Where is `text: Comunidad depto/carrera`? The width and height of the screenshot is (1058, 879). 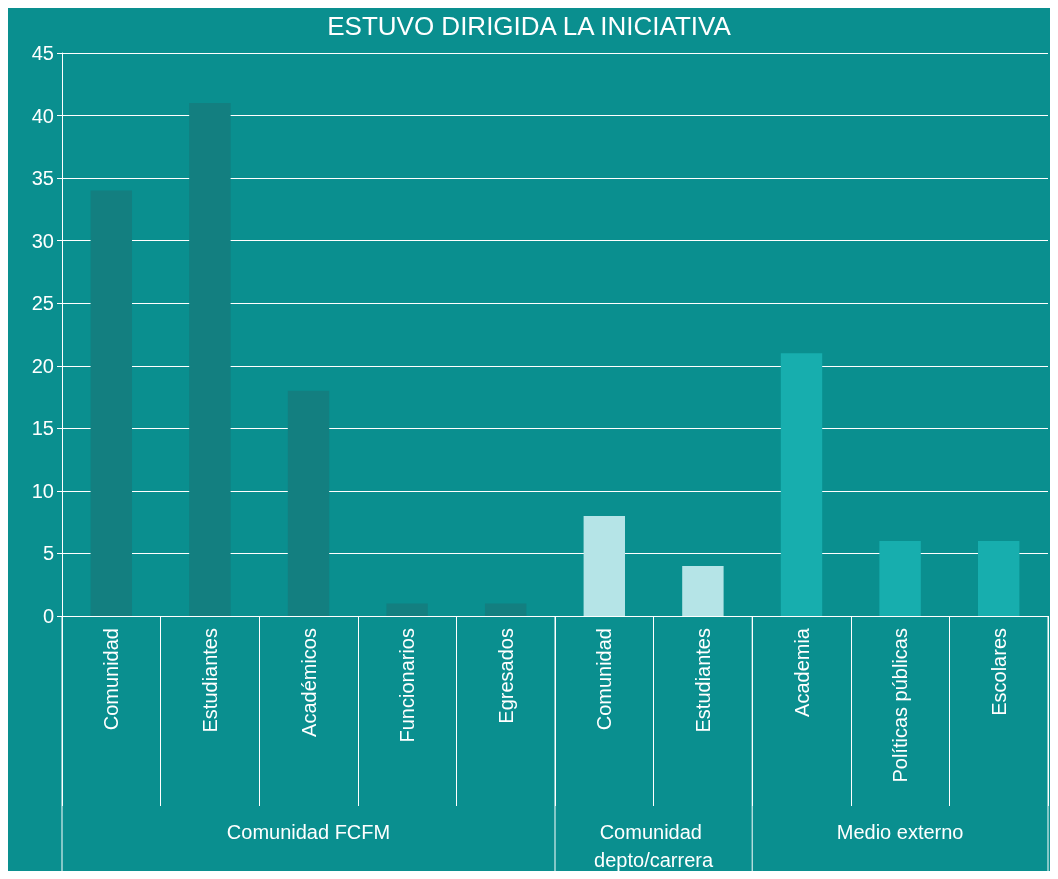
text: Comunidad depto/carrera is located at coordinates (654, 846).